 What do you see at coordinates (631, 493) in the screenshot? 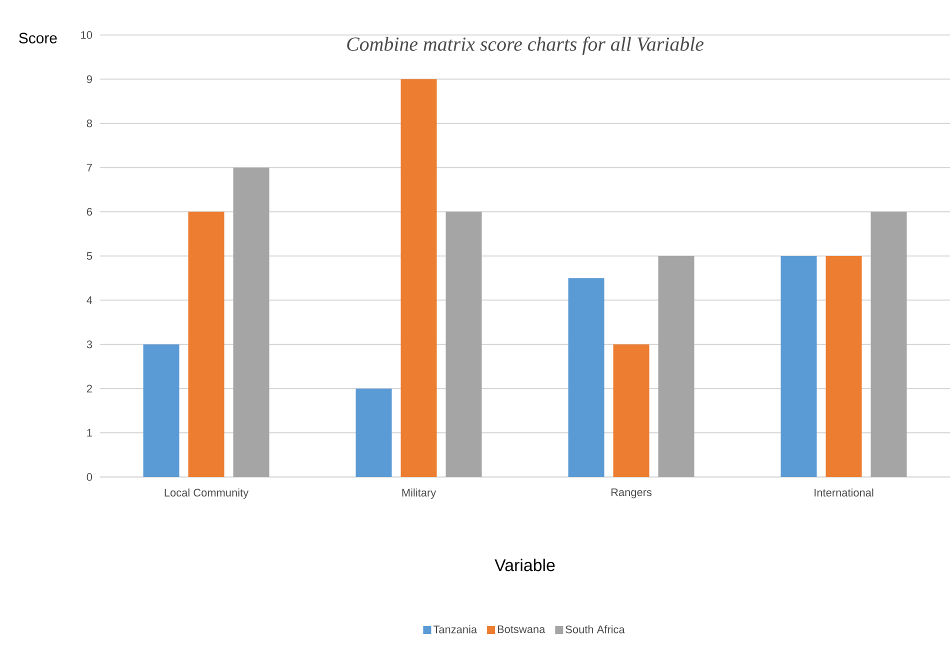
I see `x-tick-label: Rangers` at bounding box center [631, 493].